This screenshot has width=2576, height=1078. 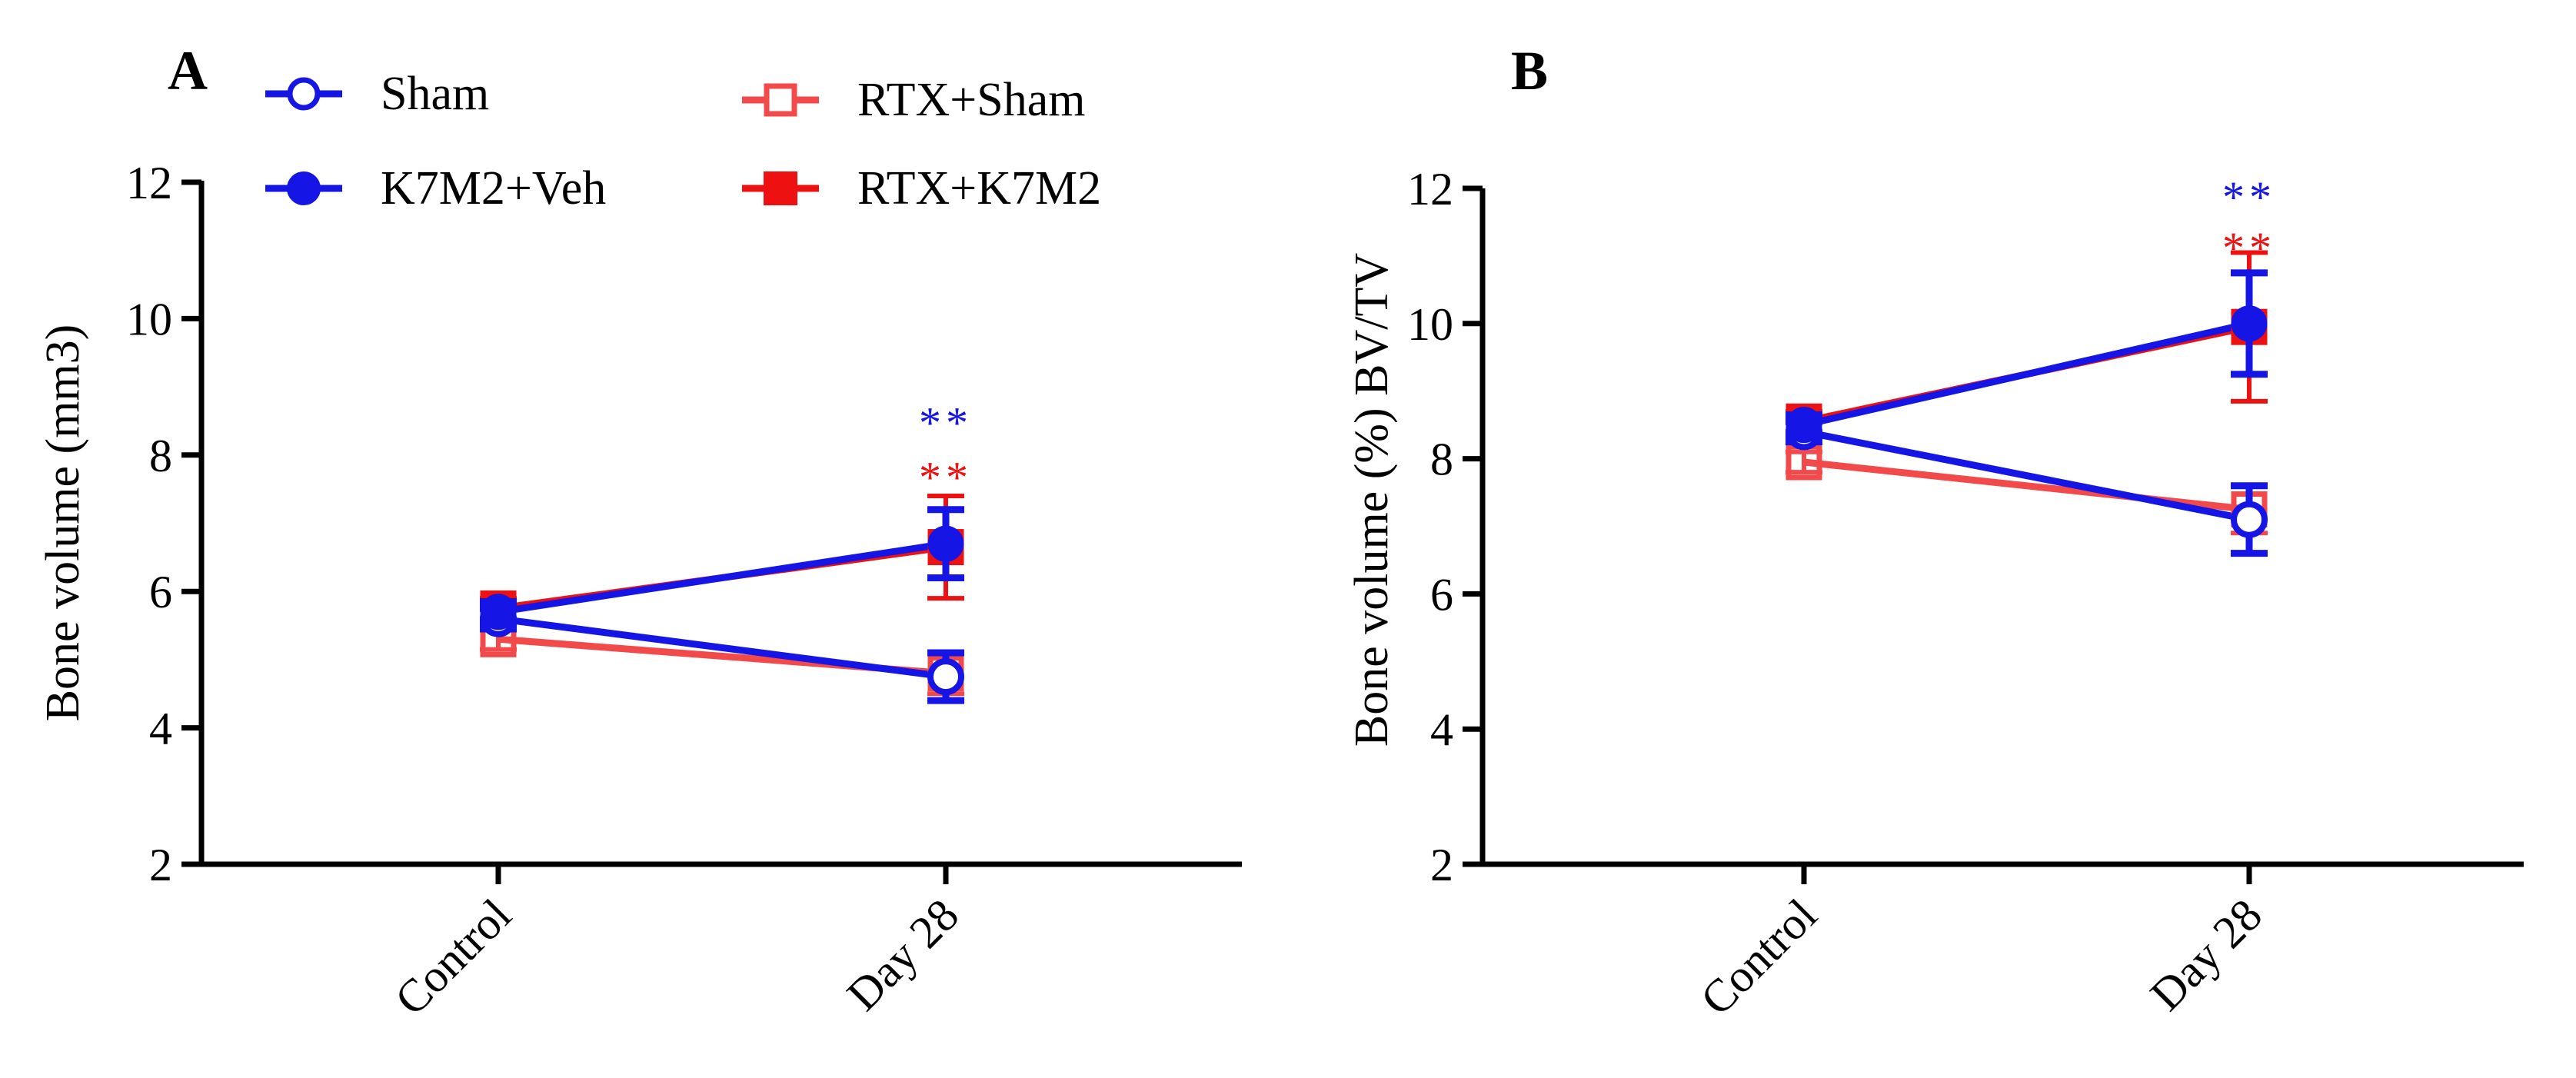 What do you see at coordinates (160, 456) in the screenshot?
I see `panel-a-ytick-label-8: 8` at bounding box center [160, 456].